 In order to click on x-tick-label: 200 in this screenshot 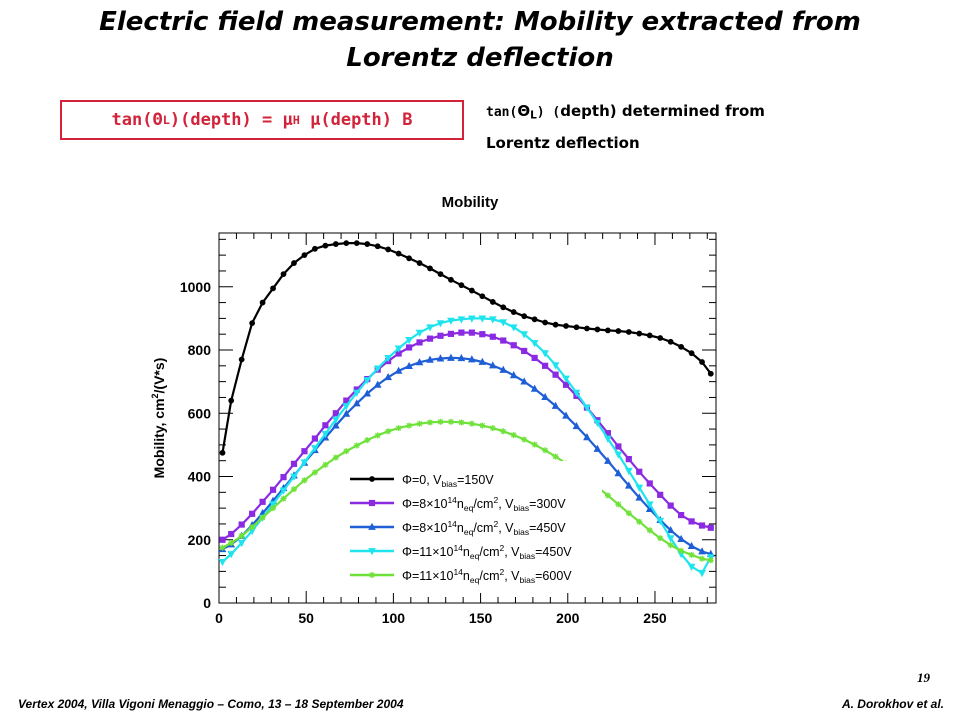, I will do `click(568, 618)`.